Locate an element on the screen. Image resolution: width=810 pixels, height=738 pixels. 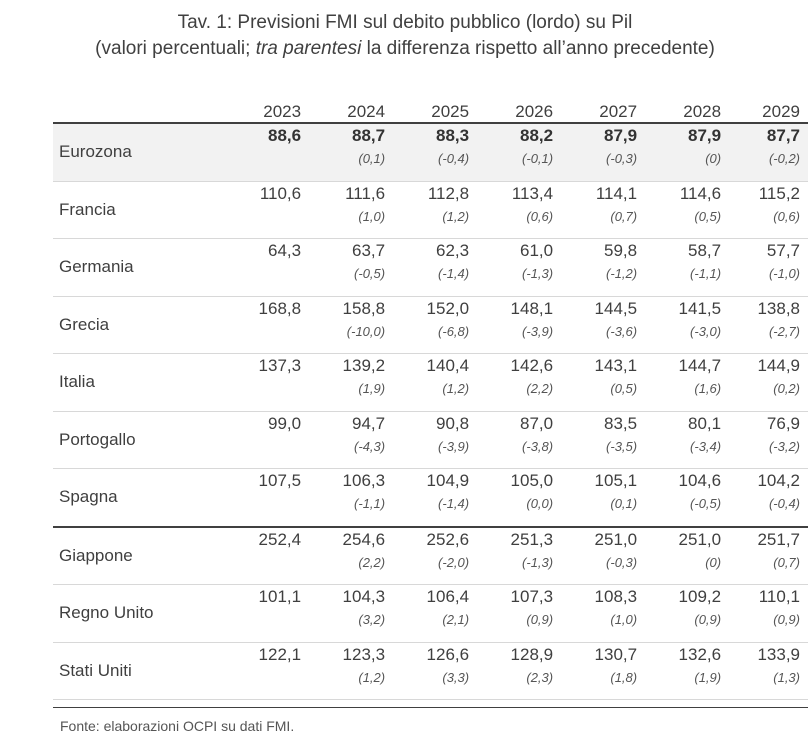
value-cell: 104,6 (-0,5) is located at coordinates (687, 497).